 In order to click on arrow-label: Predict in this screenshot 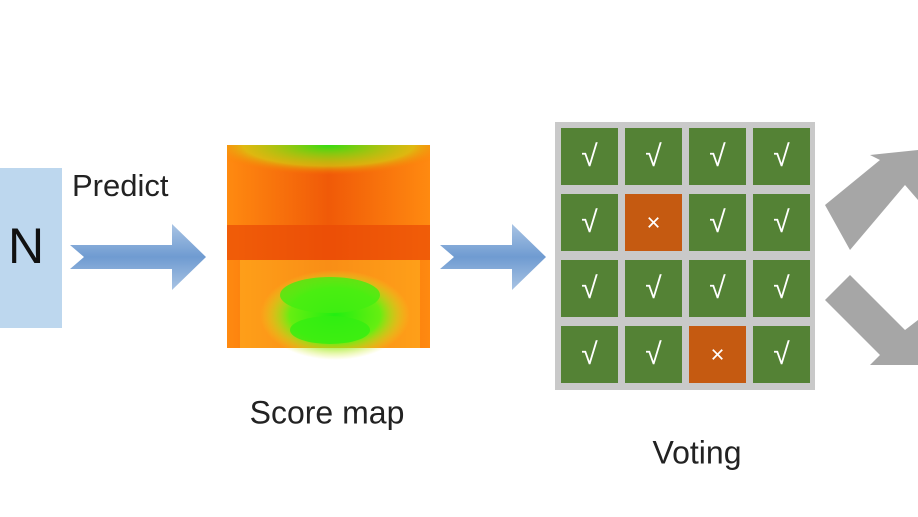, I will do `click(120, 185)`.